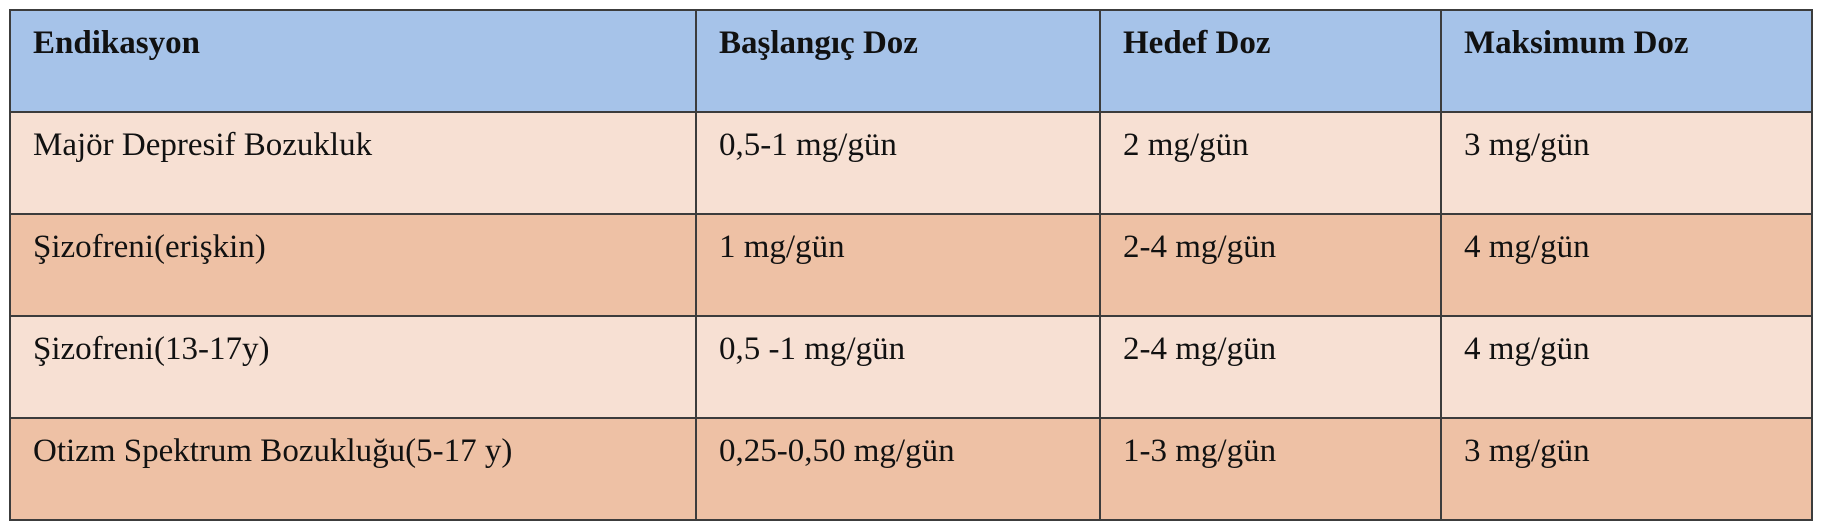  Describe the element at coordinates (898, 61) in the screenshot. I see `header-cell: Başlangıç Doz` at that location.